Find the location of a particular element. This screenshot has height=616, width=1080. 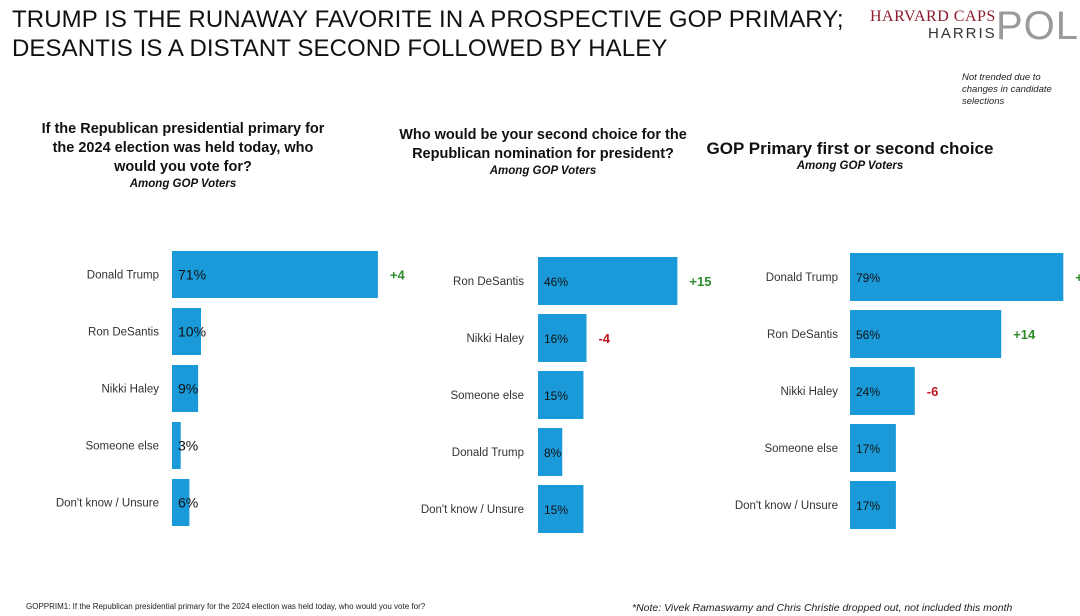

chart-1-category-label-4: Someone else is located at coordinates (122, 447).